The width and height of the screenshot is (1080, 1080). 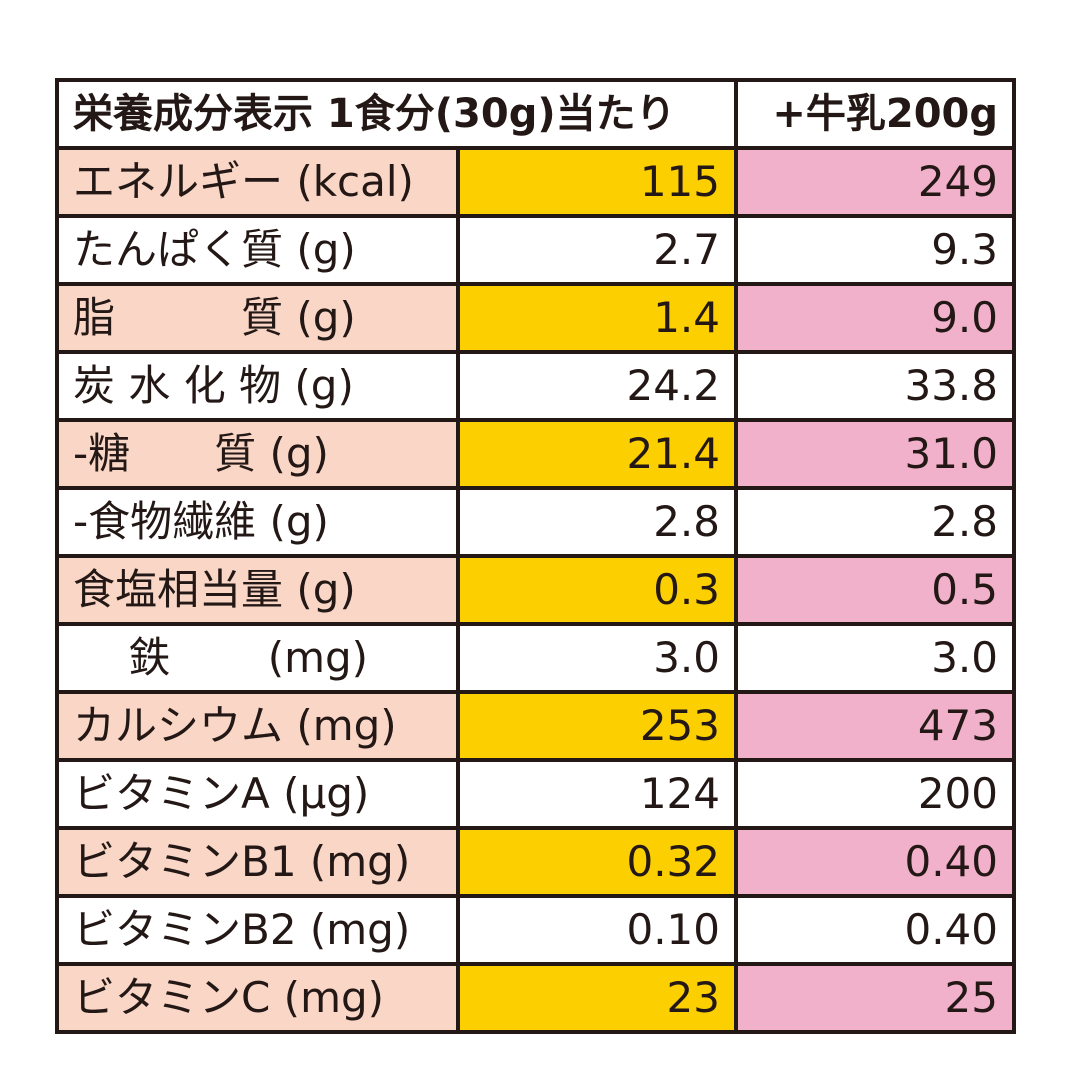 I want to click on table-row: 炭 水 化 物 (g) 24.2 33.8, so click(x=535, y=386).